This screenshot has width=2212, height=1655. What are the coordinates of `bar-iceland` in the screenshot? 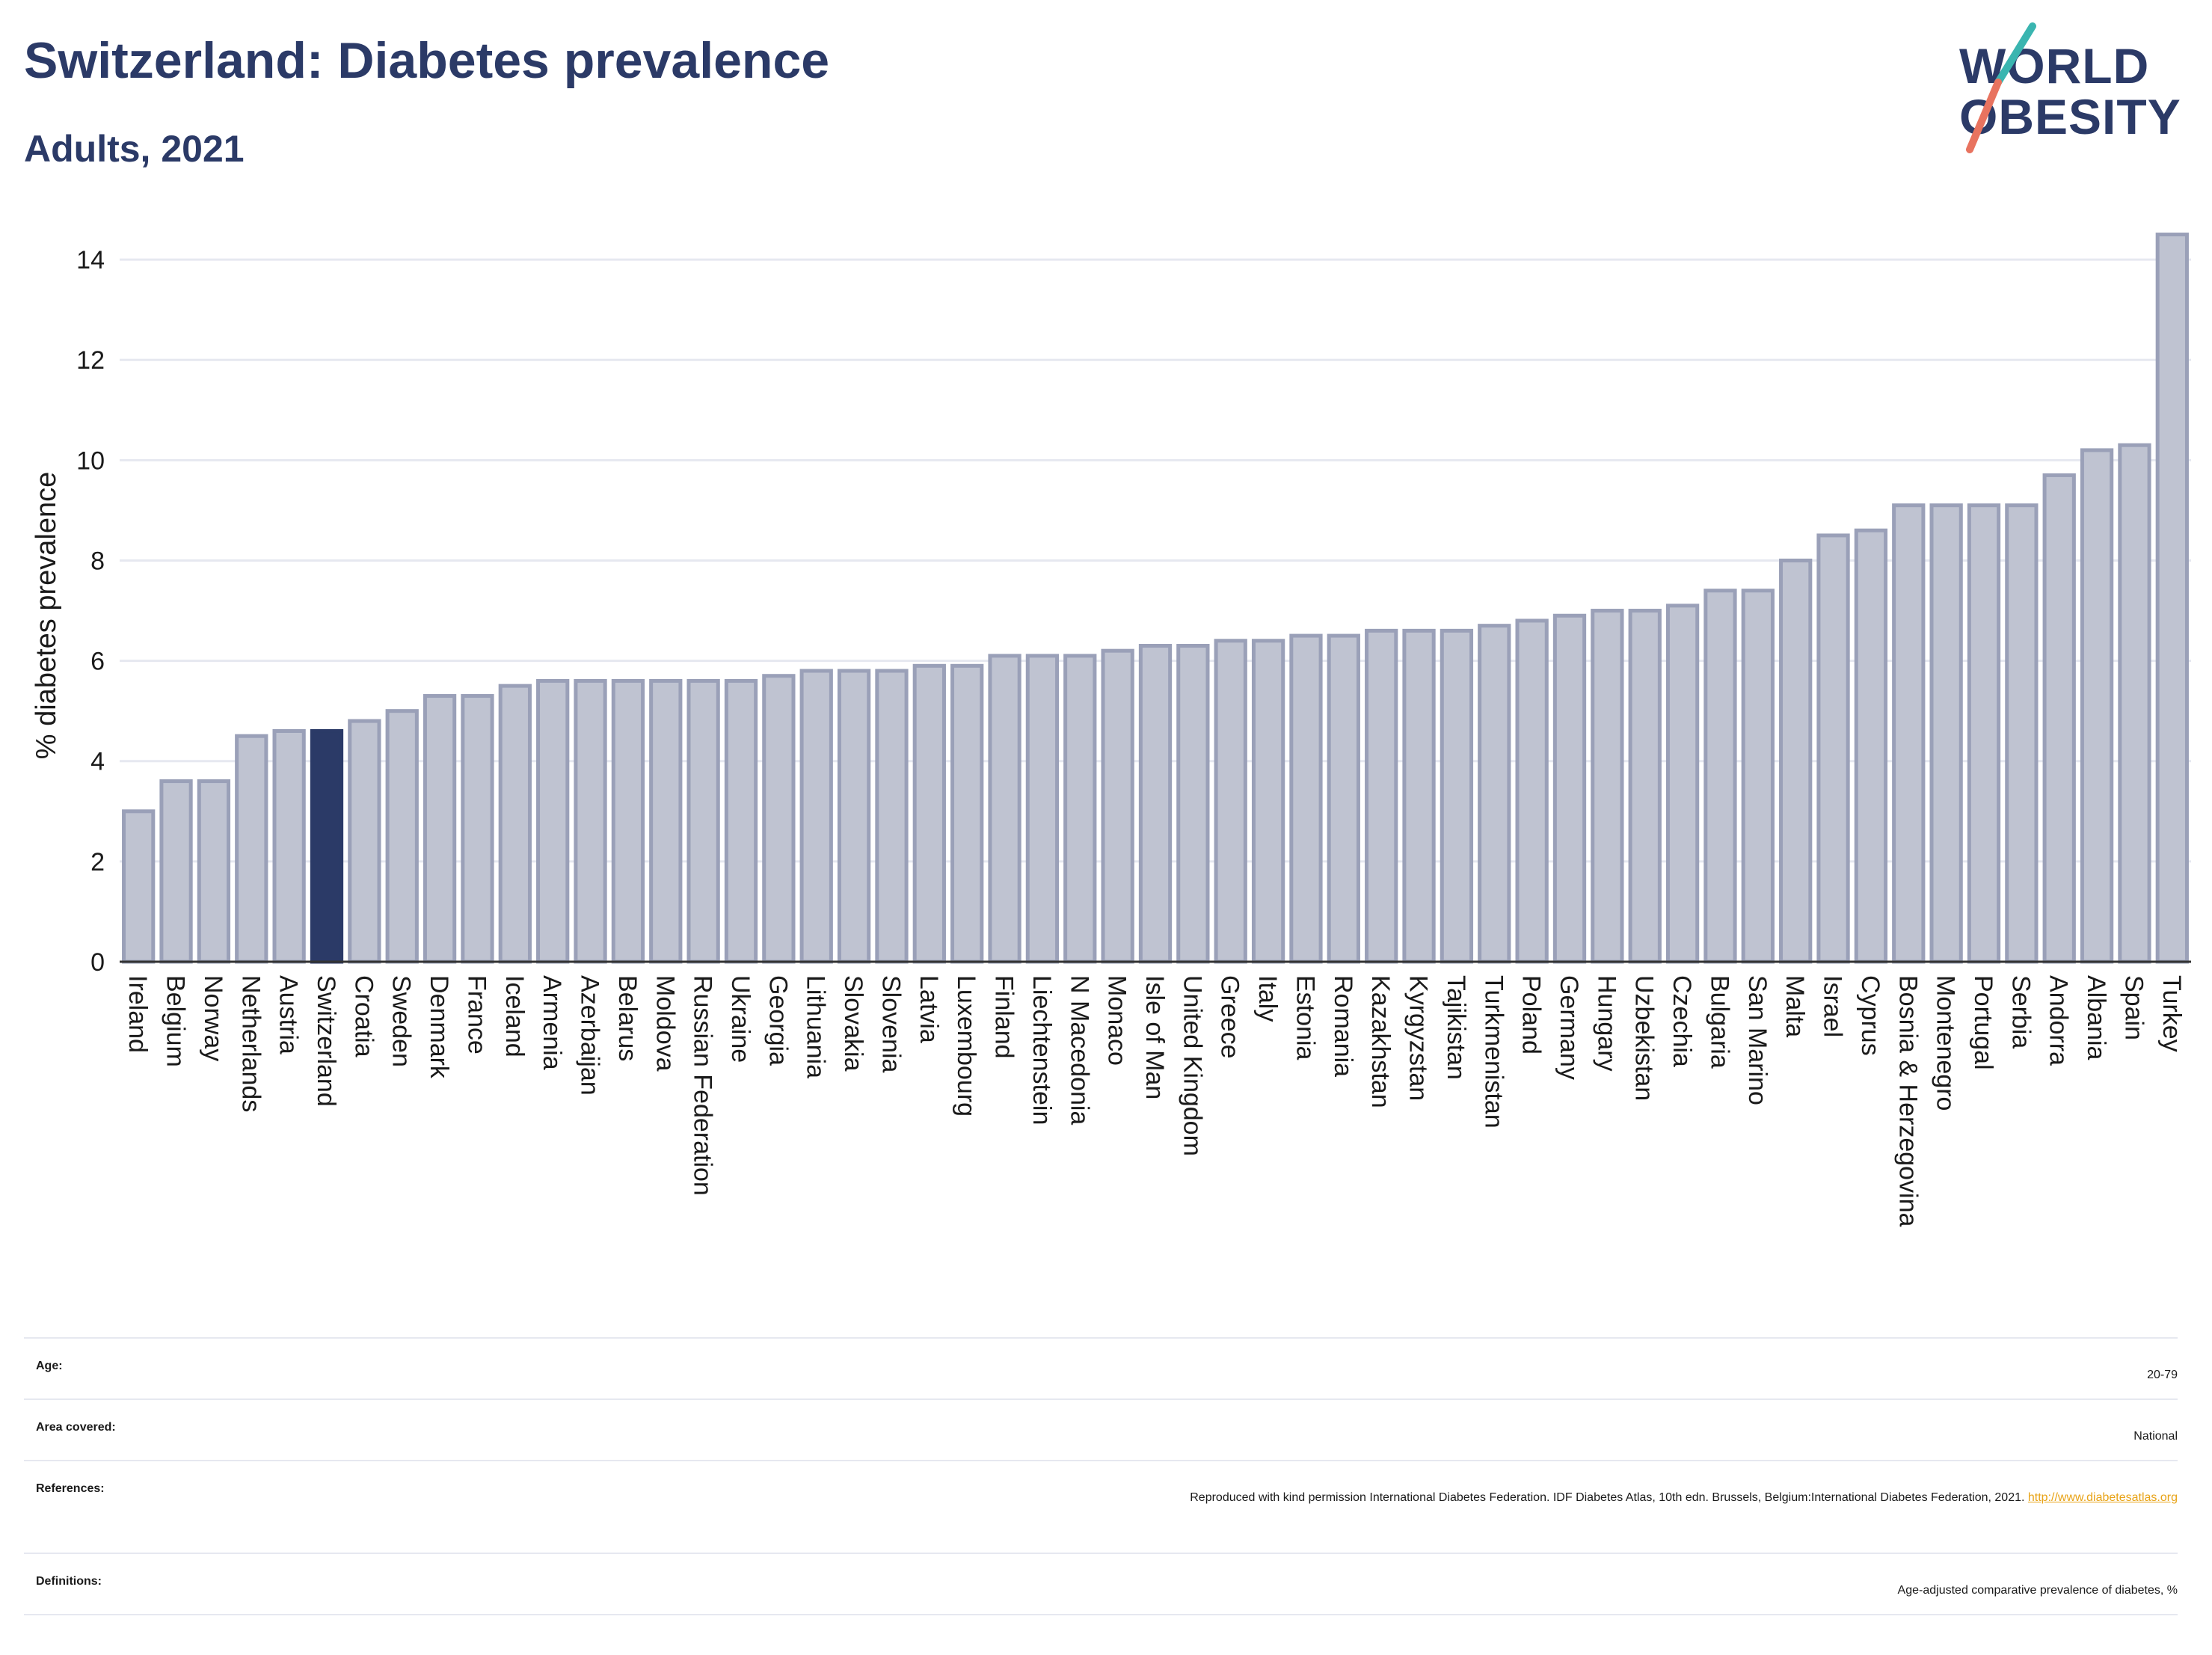 It's located at (515, 824).